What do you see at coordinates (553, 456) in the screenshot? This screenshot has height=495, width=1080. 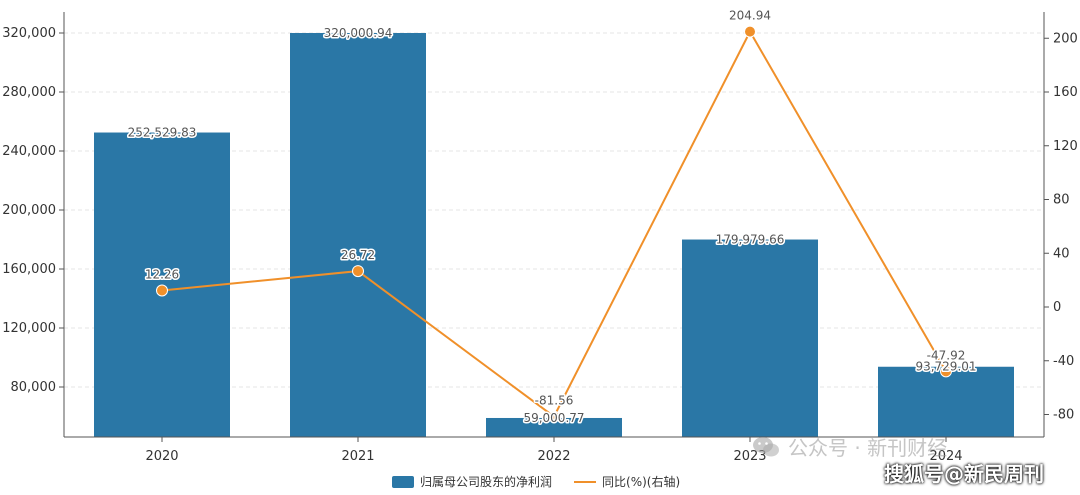 I see `x-tick-label: 2022` at bounding box center [553, 456].